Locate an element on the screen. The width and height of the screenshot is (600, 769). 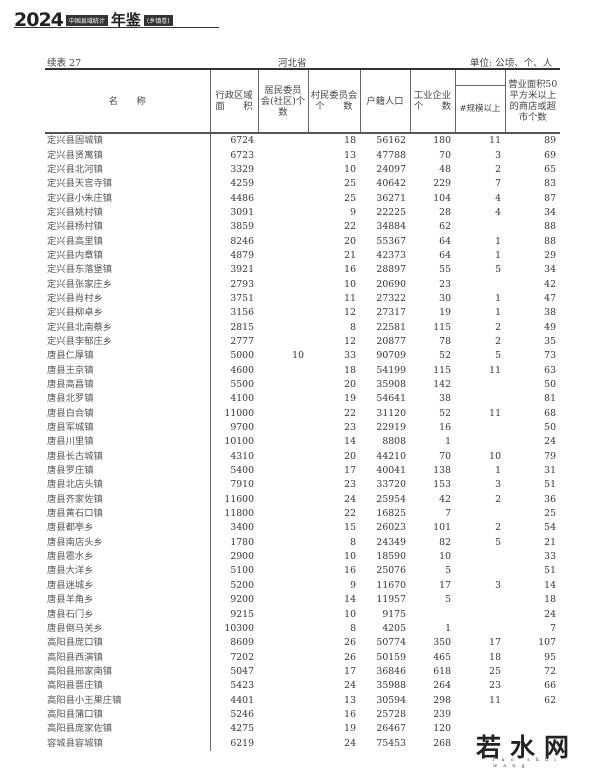
cell-shops: 63 is located at coordinates (550, 370).